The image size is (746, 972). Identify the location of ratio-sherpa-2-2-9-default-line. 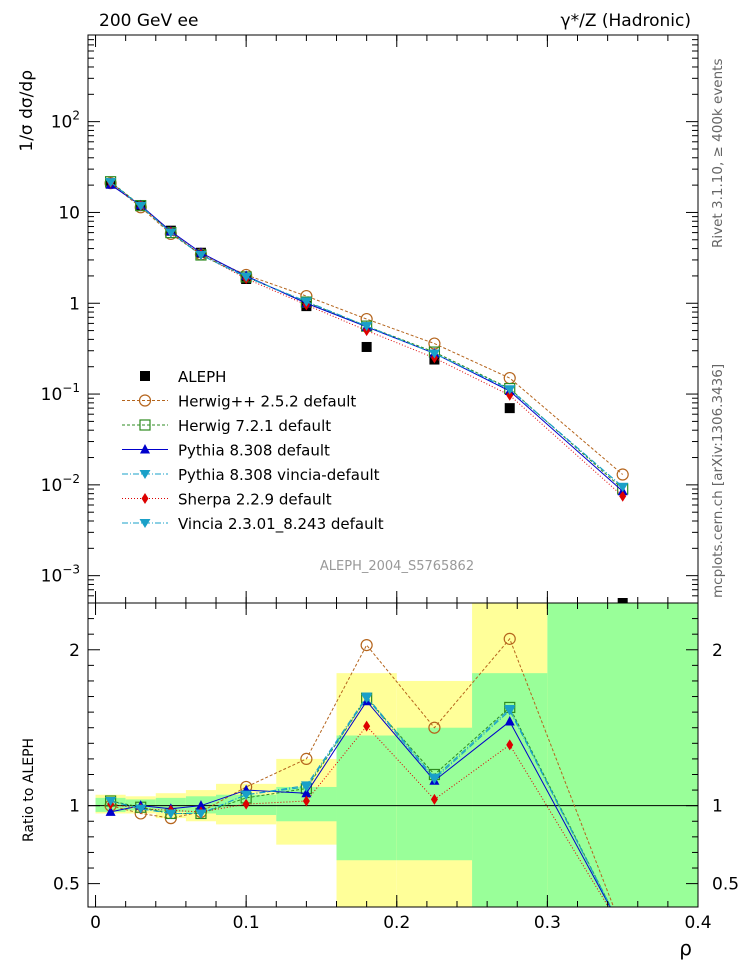
(359, 816).